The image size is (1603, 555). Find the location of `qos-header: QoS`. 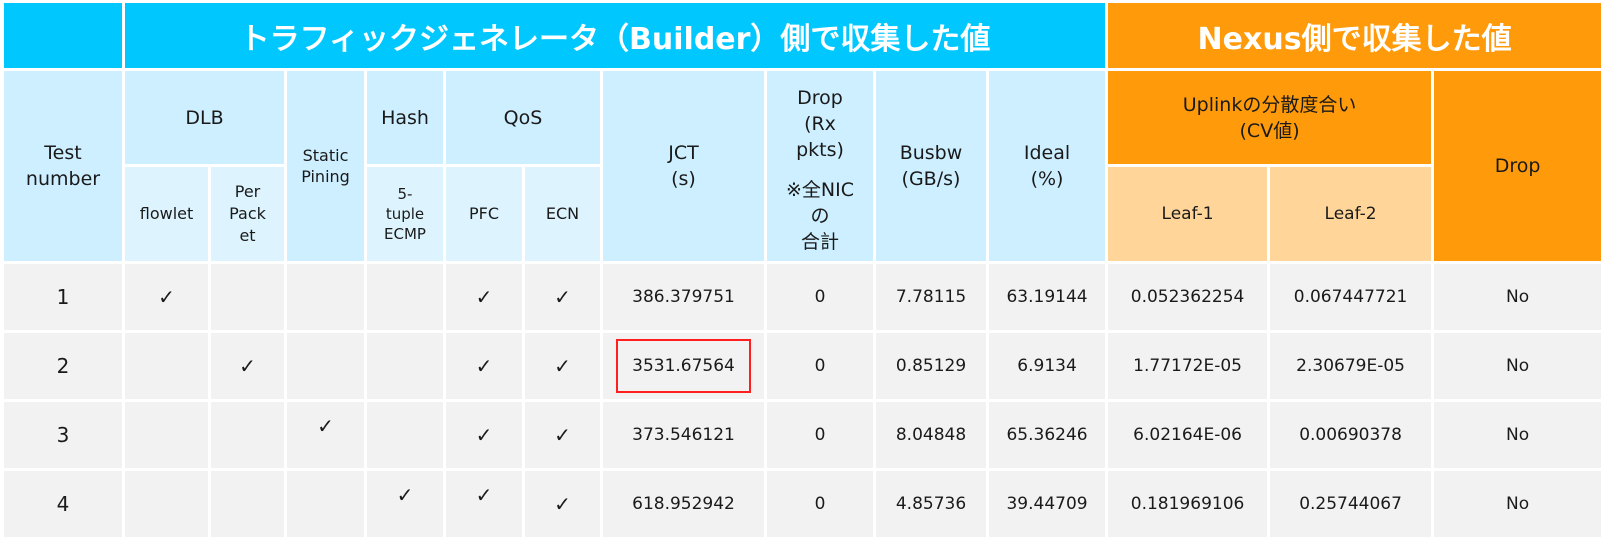

qos-header: QoS is located at coordinates (523, 117).